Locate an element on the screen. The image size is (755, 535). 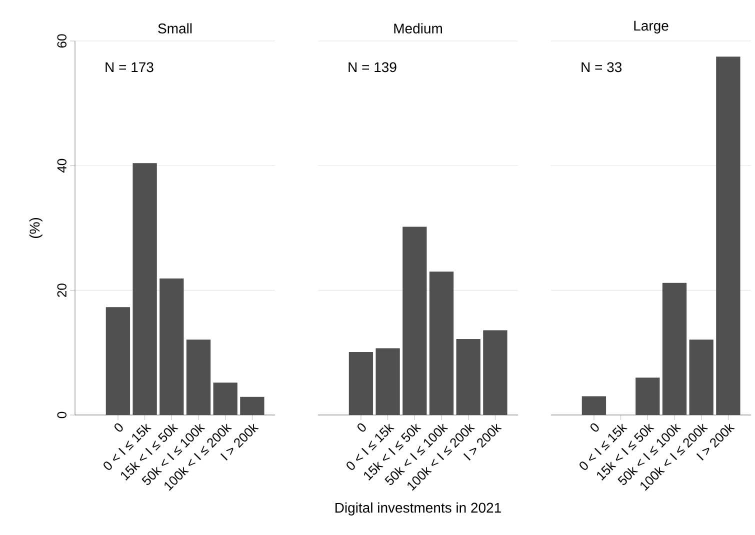
y-tick-label: 0 is located at coordinates (61, 415).